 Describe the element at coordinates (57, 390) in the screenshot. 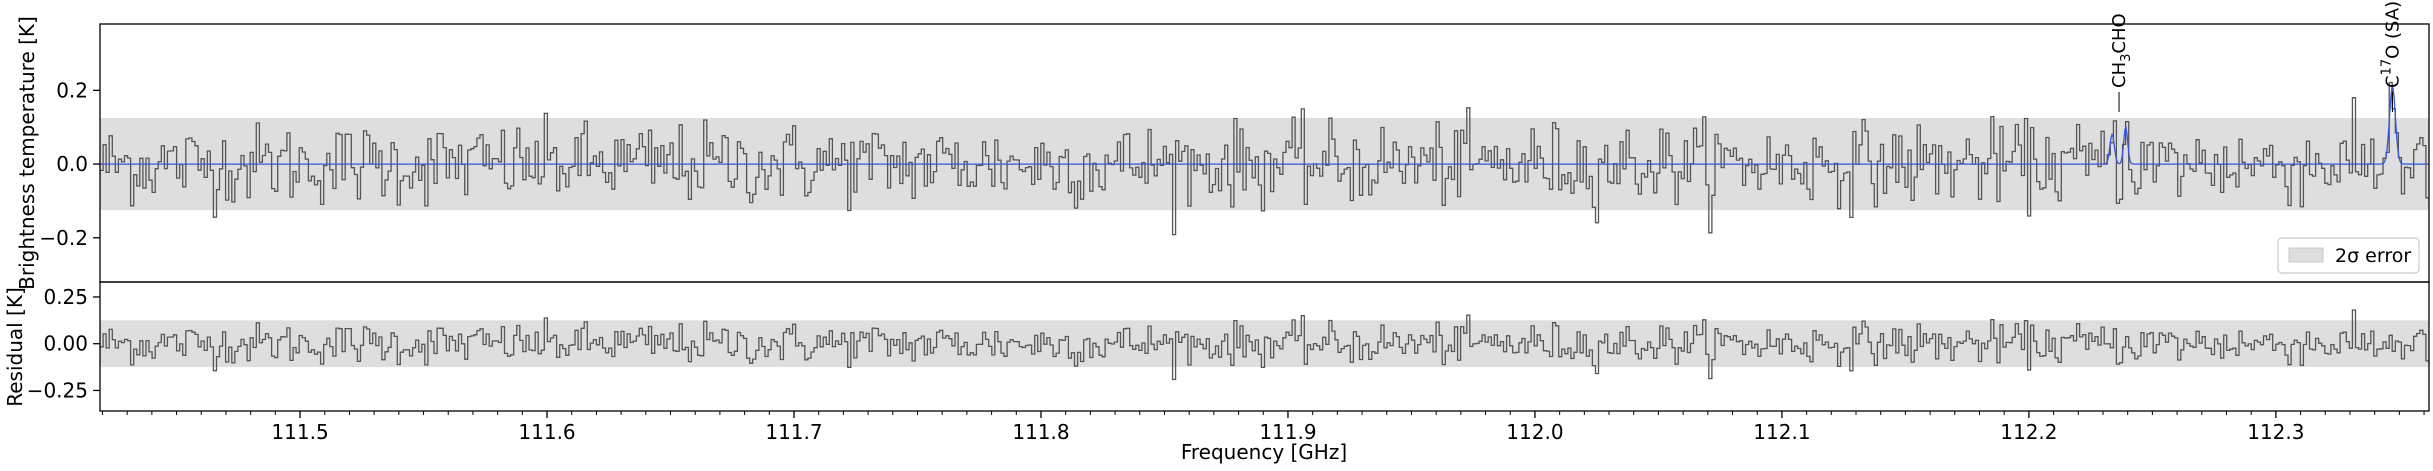

I see `residual-y-tick-label: −0.25` at that location.